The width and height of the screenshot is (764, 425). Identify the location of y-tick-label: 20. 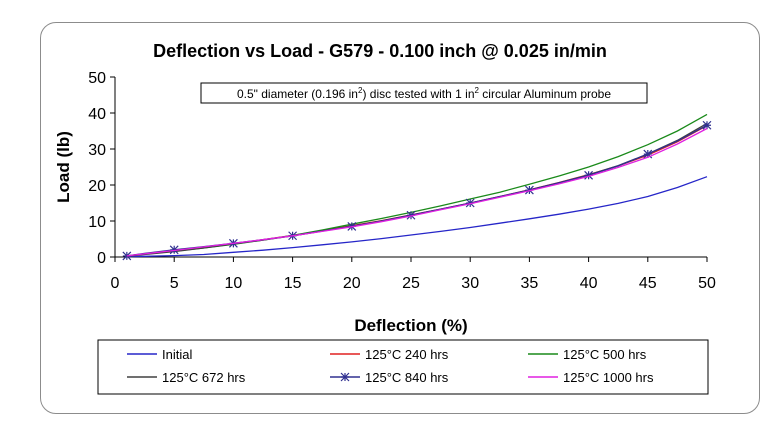
(97, 186).